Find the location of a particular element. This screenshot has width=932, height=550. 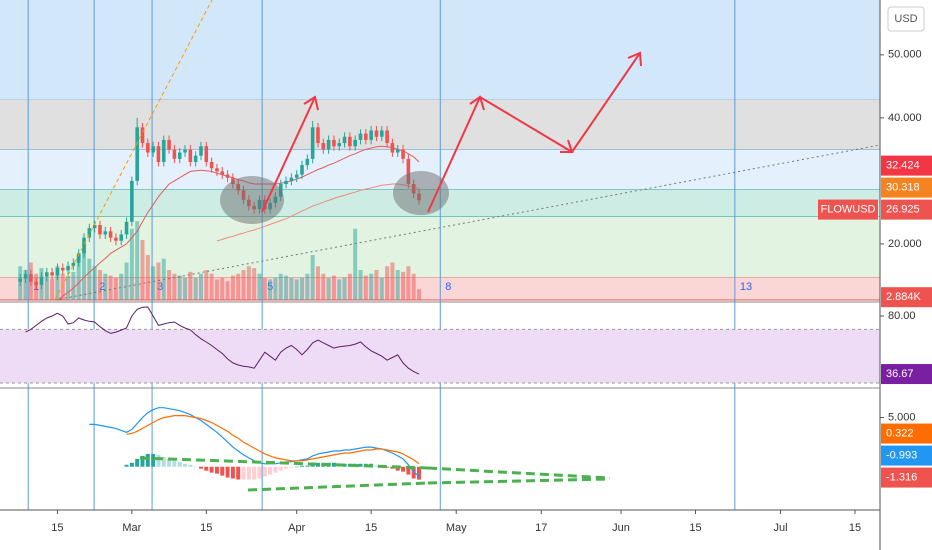

currency-label: USD is located at coordinates (905, 19).